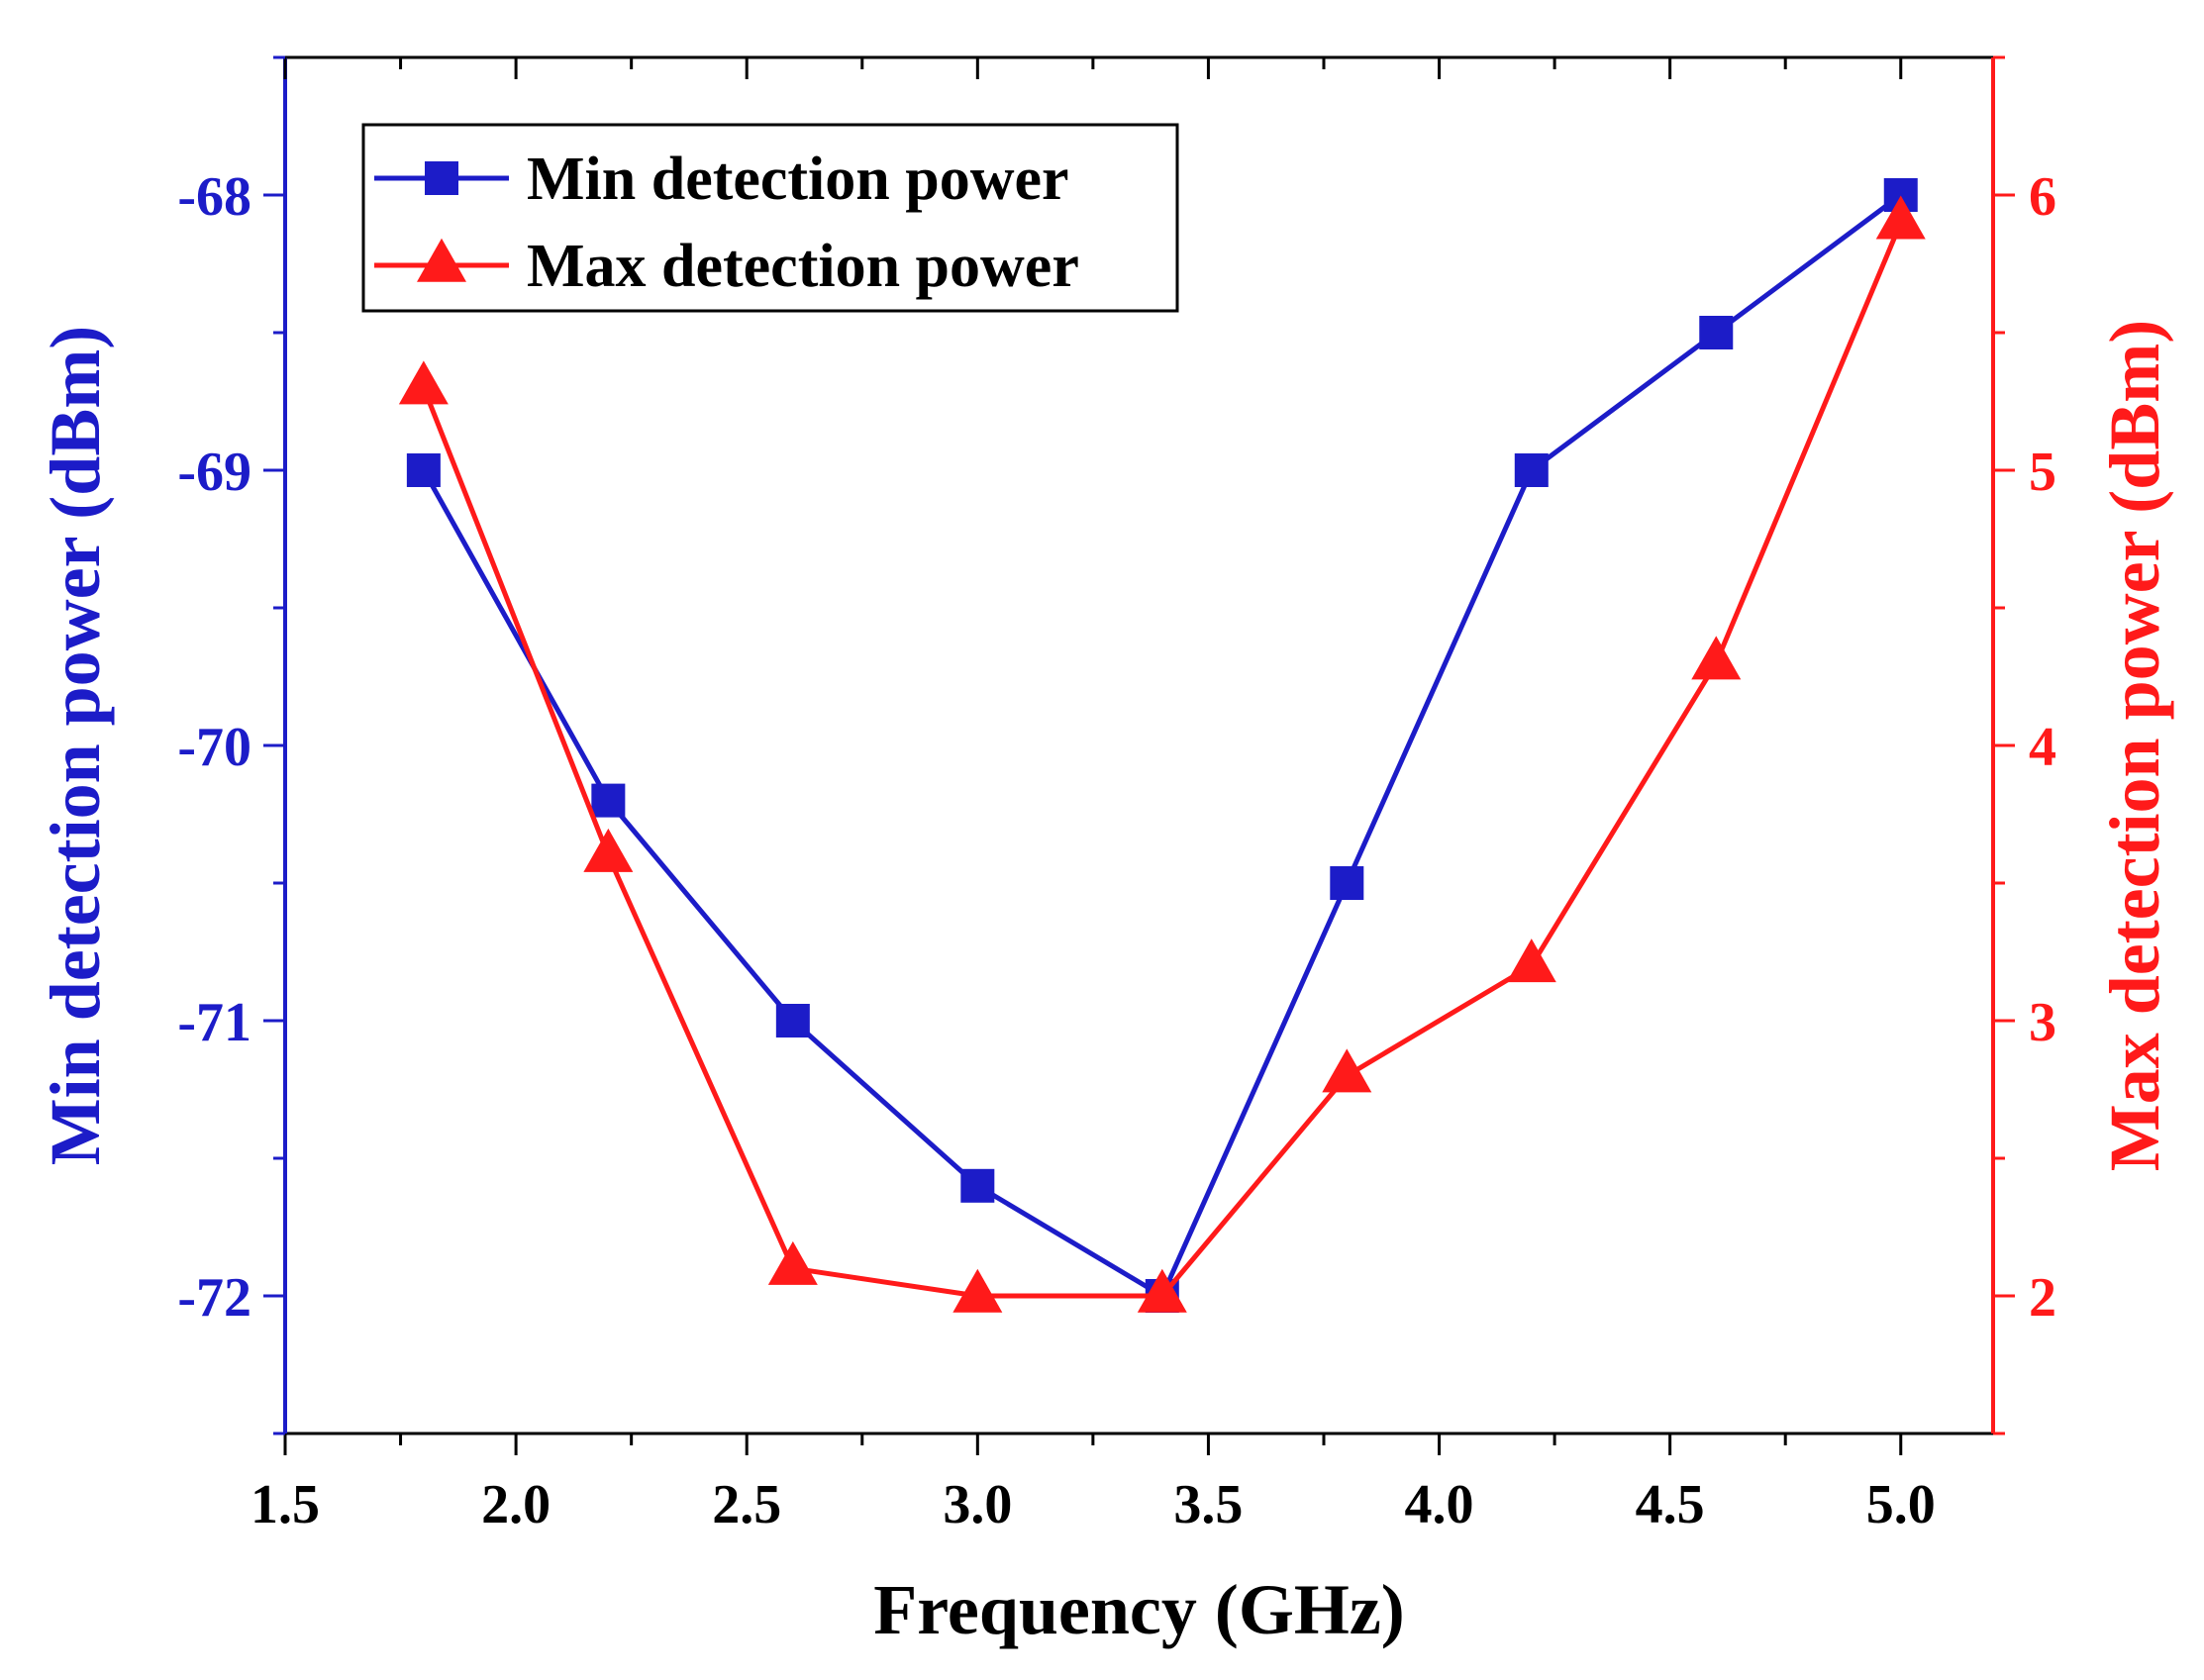 The image size is (2204, 1680). What do you see at coordinates (442, 178) in the screenshot?
I see `legend-square-marker` at bounding box center [442, 178].